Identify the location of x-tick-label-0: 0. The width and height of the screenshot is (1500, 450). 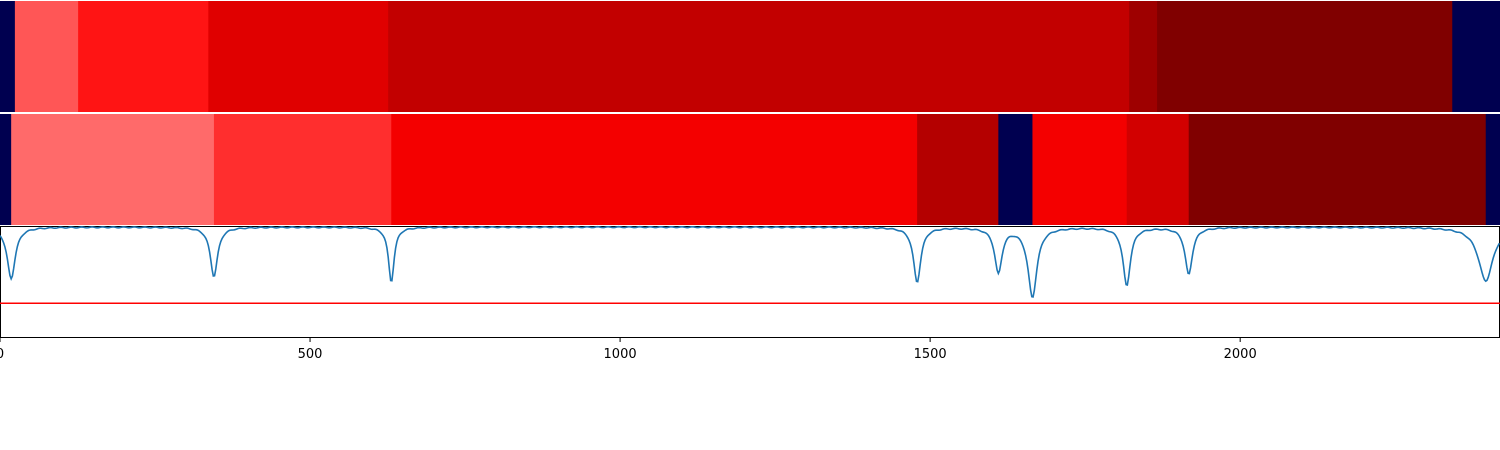
(2, 354).